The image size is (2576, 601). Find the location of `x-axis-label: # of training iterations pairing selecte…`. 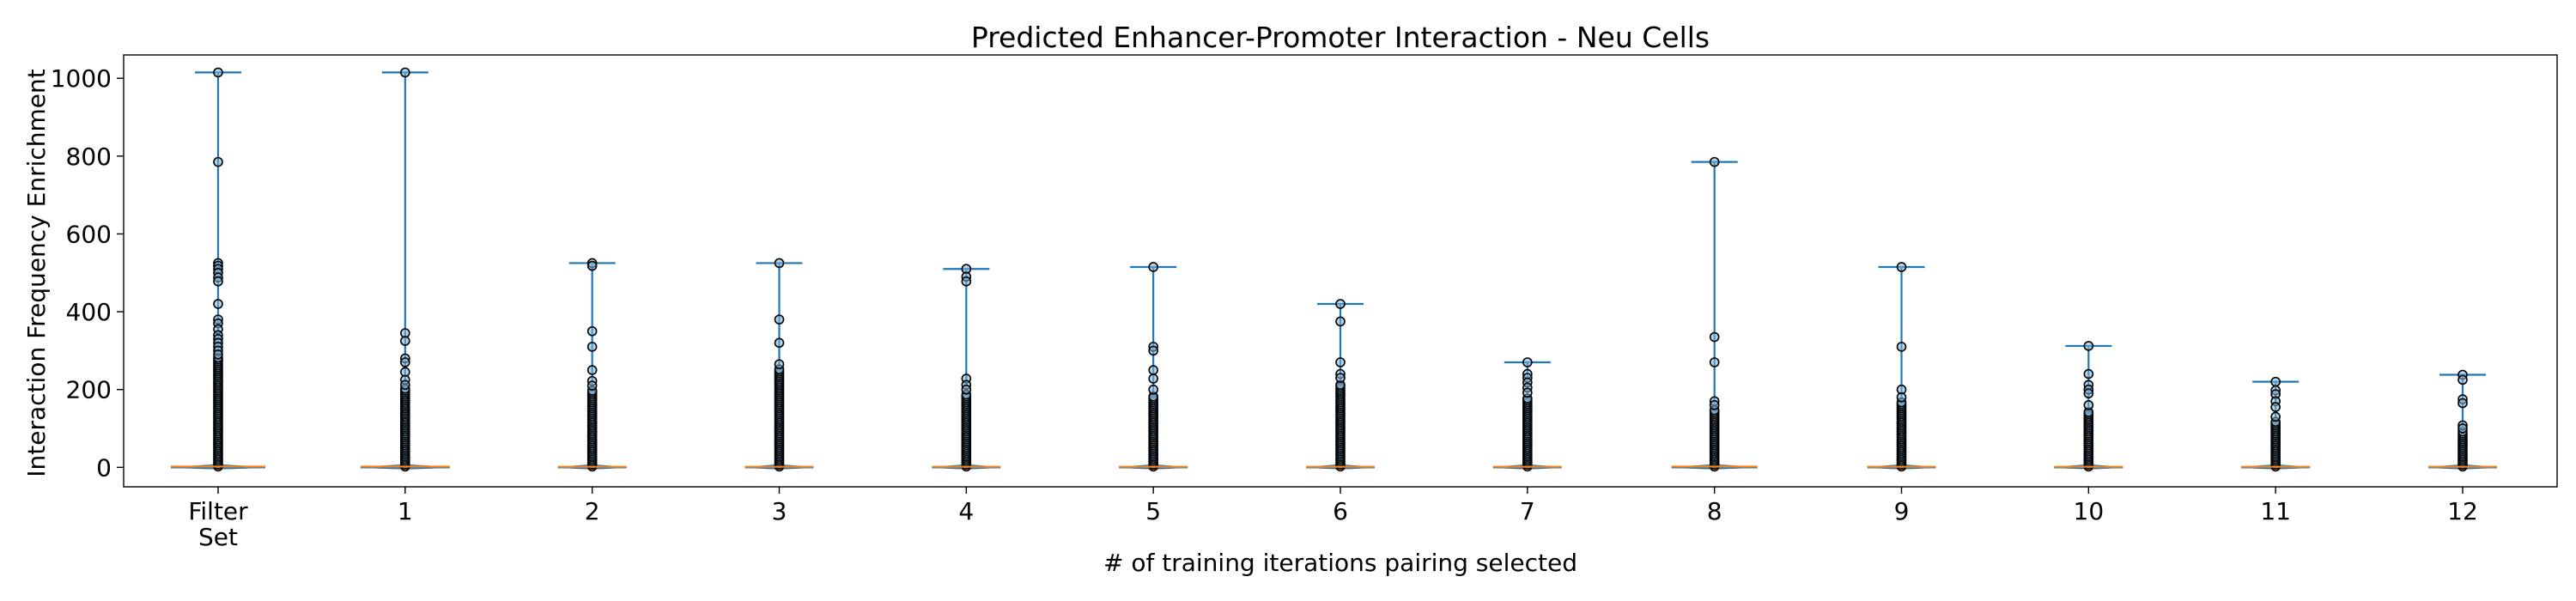

x-axis-label: # of training iterations pairing selecte… is located at coordinates (1340, 563).